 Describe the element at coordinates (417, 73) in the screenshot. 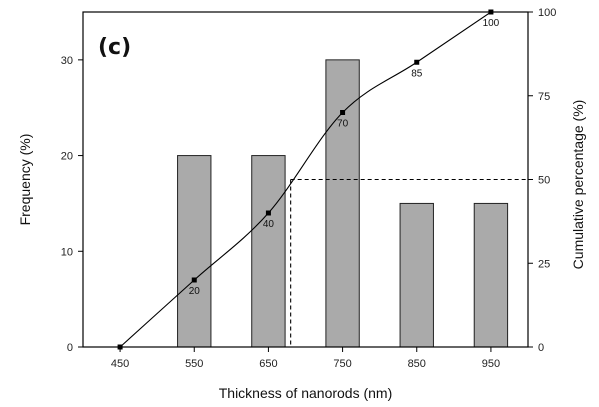

I see `curve-point-label-4: 85` at that location.